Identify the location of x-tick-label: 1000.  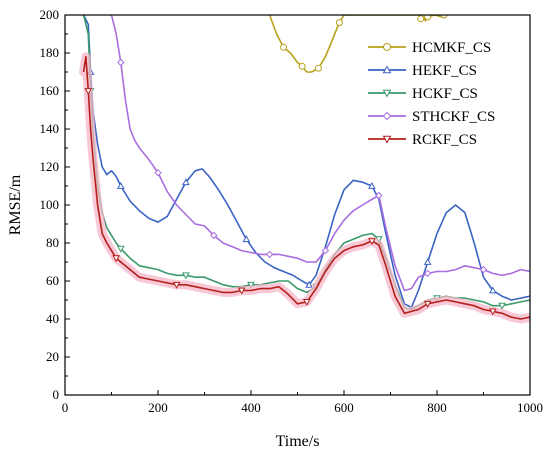
(530, 407).